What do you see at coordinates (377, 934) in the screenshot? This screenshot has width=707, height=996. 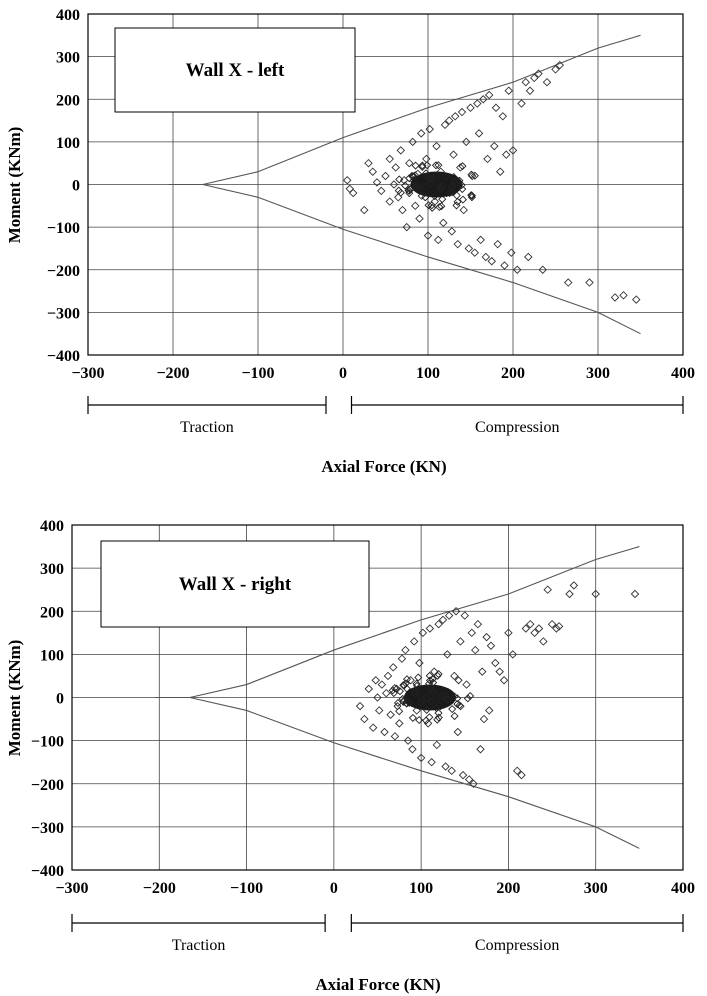 I see `region-brackets: Traction Compression` at bounding box center [377, 934].